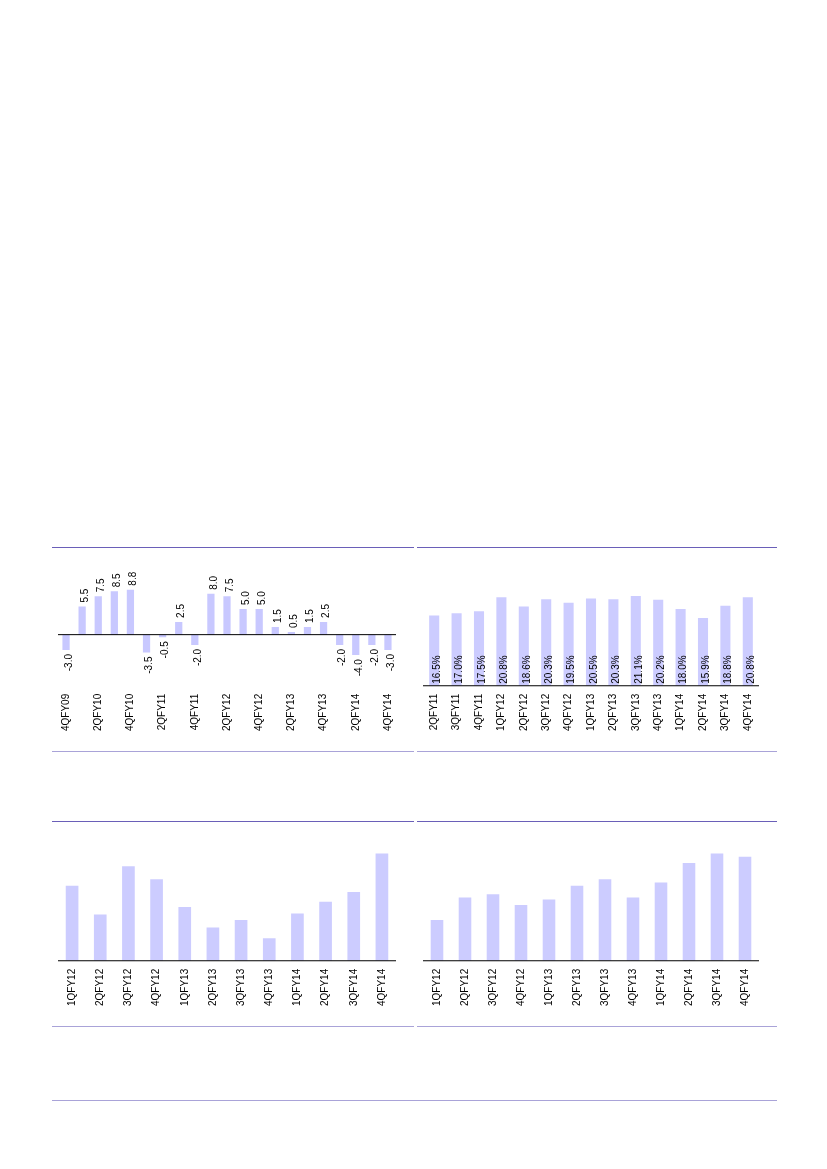 The height and width of the screenshot is (1169, 827). I want to click on x-tick-label: 3QFY11, so click(456, 712).